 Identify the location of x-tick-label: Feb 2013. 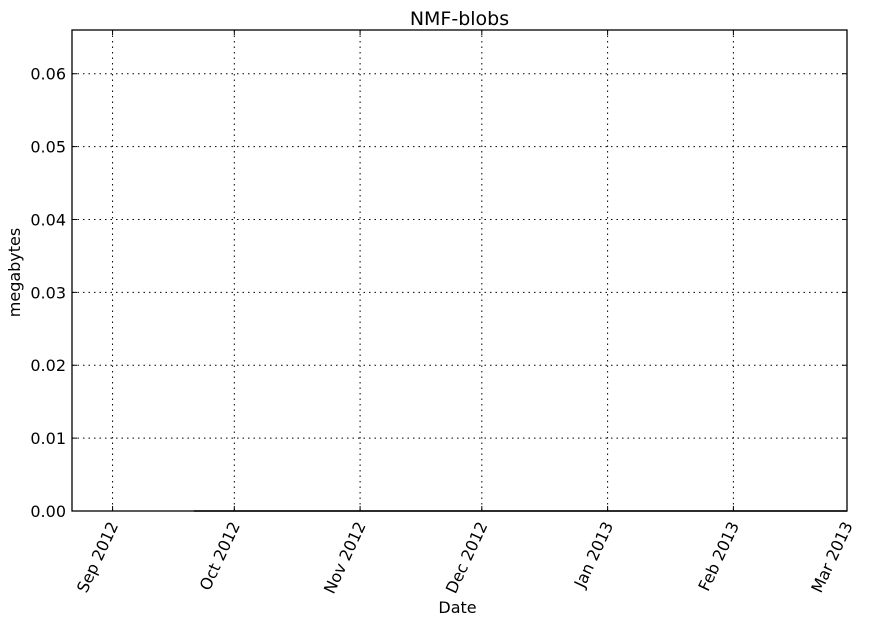
(718, 556).